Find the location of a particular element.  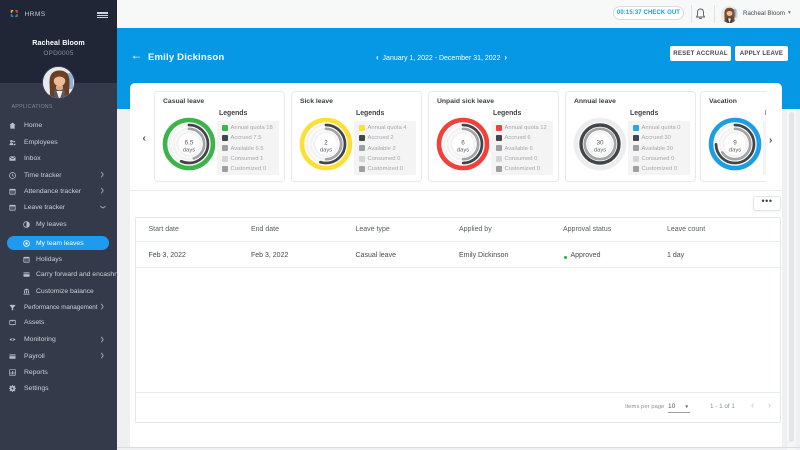

svg-text: 2 is located at coordinates (326, 142).